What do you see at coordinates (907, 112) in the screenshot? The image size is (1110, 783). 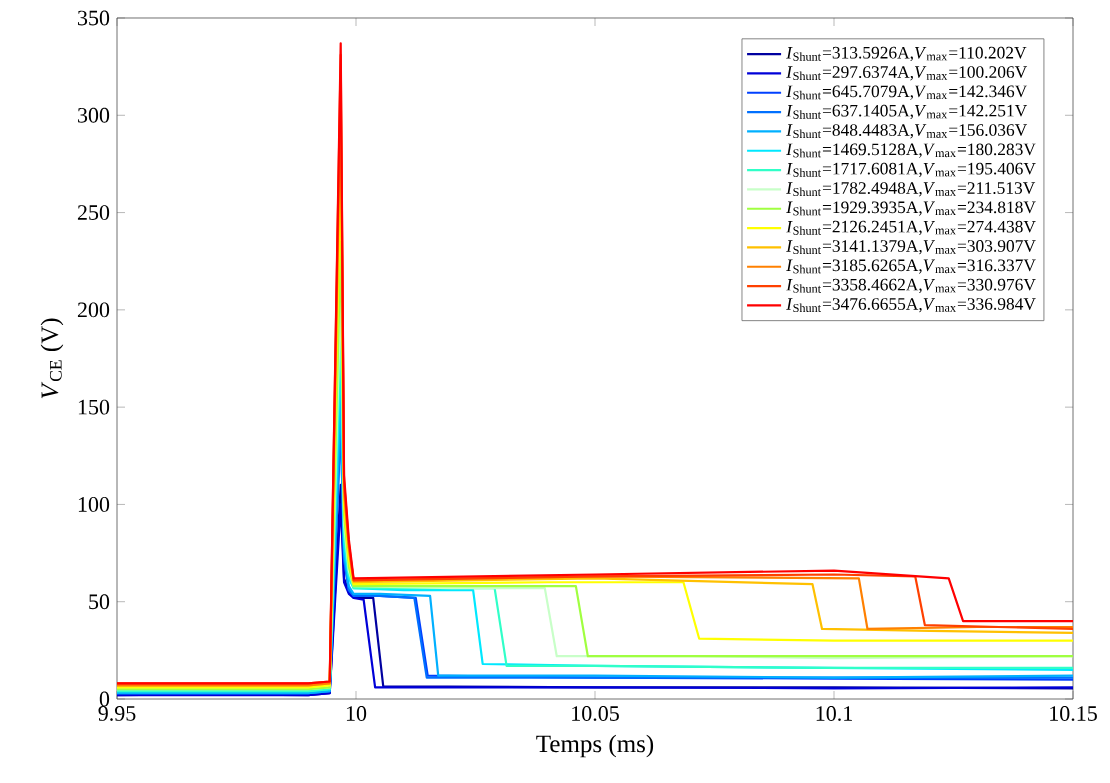 I see `legend-label: I$_{Shunt}$=637.1405A,V$_{max}$=142.251V` at bounding box center [907, 112].